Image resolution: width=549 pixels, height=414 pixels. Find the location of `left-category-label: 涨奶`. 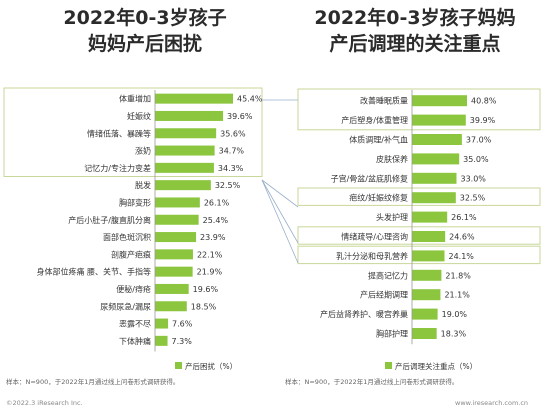

left-category-label: 涨奶 is located at coordinates (143, 151).